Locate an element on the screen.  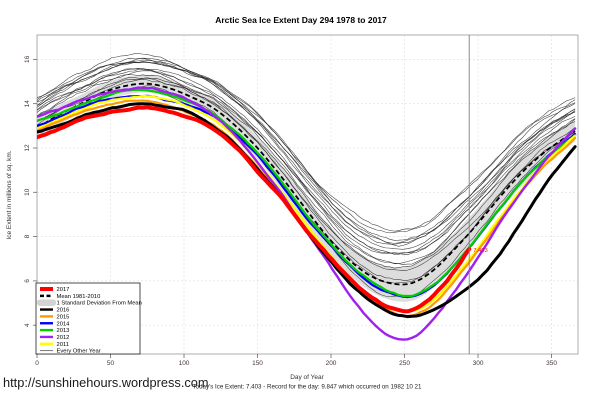
legend-label: Every Other Year is located at coordinates (79, 352).